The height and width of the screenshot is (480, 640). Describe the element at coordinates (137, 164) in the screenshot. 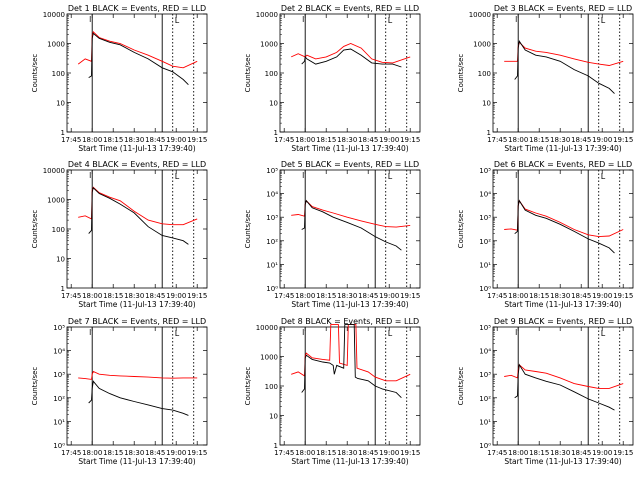

I see `panel-title: Det 4 BLACK = Events, RED = LLD` at that location.